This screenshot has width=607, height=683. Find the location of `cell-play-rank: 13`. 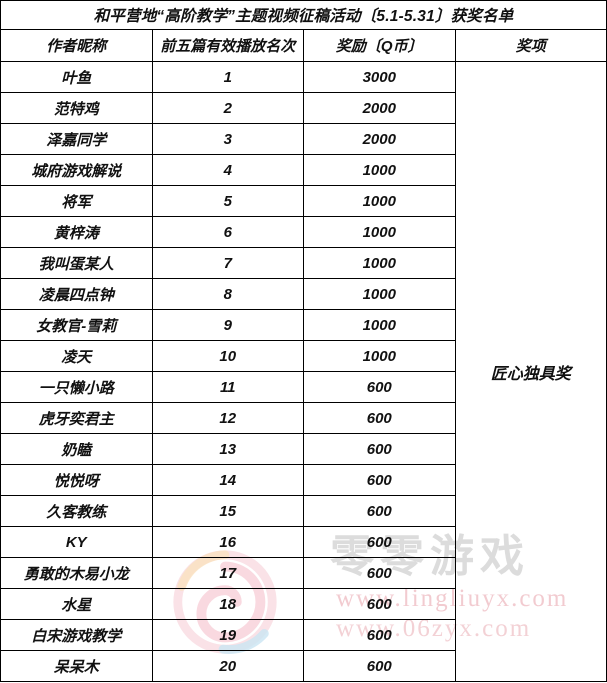

cell-play-rank: 13 is located at coordinates (227, 449).